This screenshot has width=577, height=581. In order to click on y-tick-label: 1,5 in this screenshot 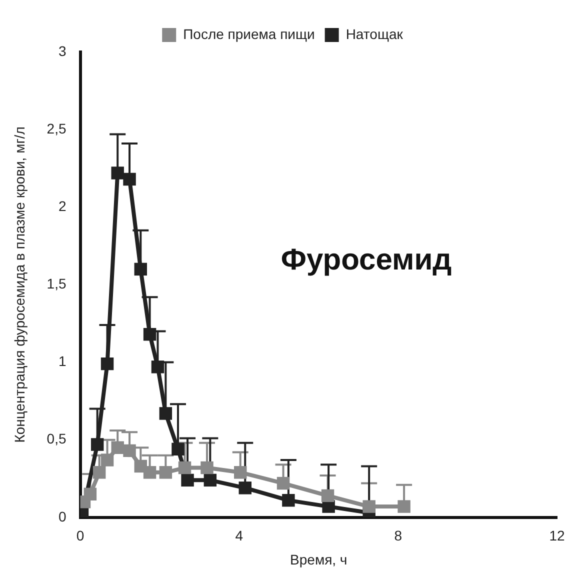, I will do `click(56, 284)`.